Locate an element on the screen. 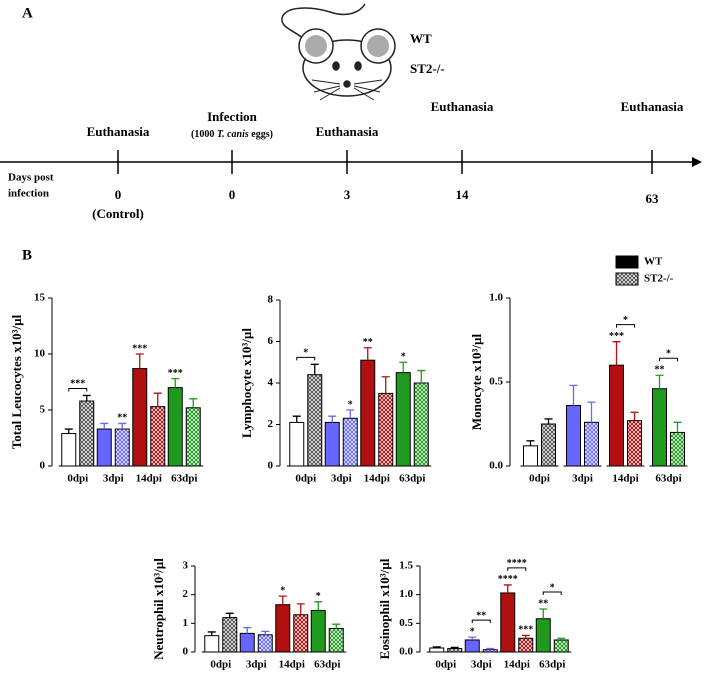 Image resolution: width=707 pixels, height=693 pixels. legend-label: WT is located at coordinates (653, 262).